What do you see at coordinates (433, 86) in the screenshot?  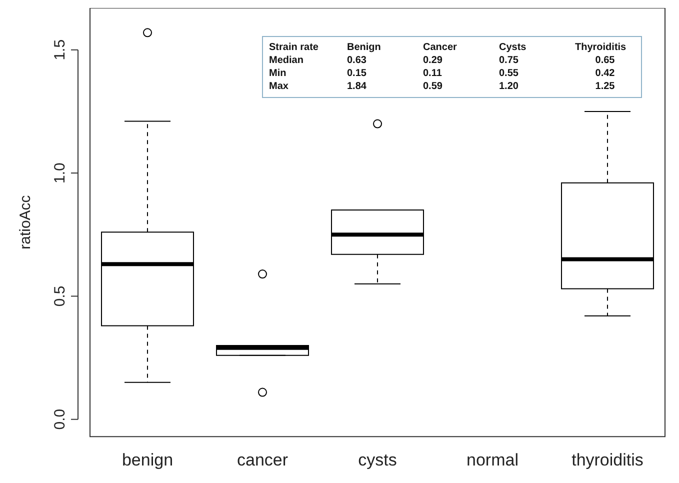 I see `annotation: 0.59` at bounding box center [433, 86].